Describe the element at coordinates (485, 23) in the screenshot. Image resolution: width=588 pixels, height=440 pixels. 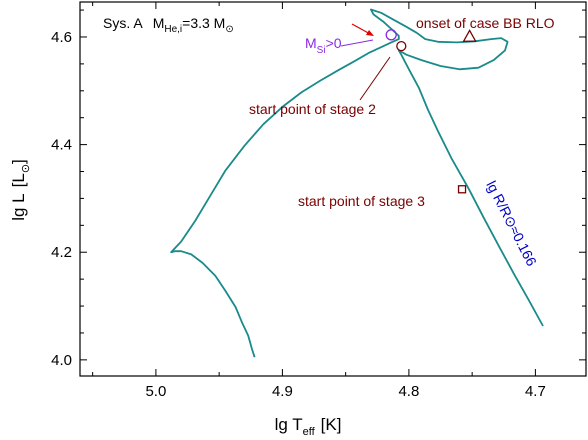
I see `onset-label: onset of case BB RLO` at that location.